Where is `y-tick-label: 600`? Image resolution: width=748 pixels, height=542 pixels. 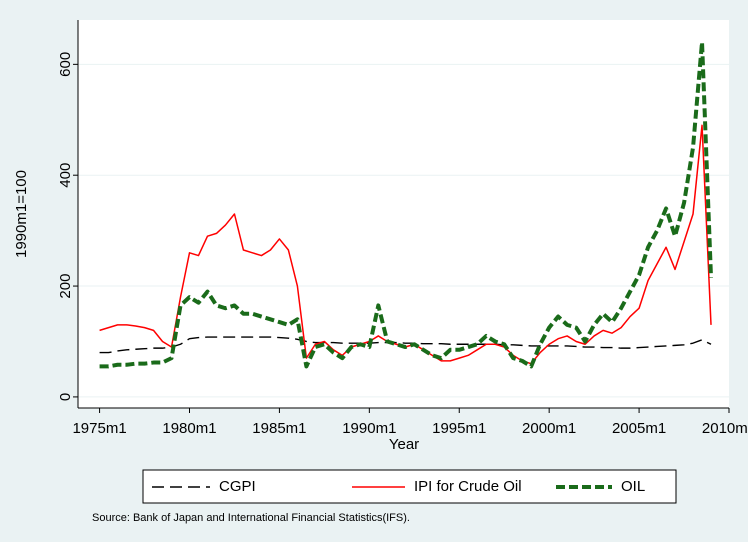 y-tick-label: 600 is located at coordinates (65, 64).